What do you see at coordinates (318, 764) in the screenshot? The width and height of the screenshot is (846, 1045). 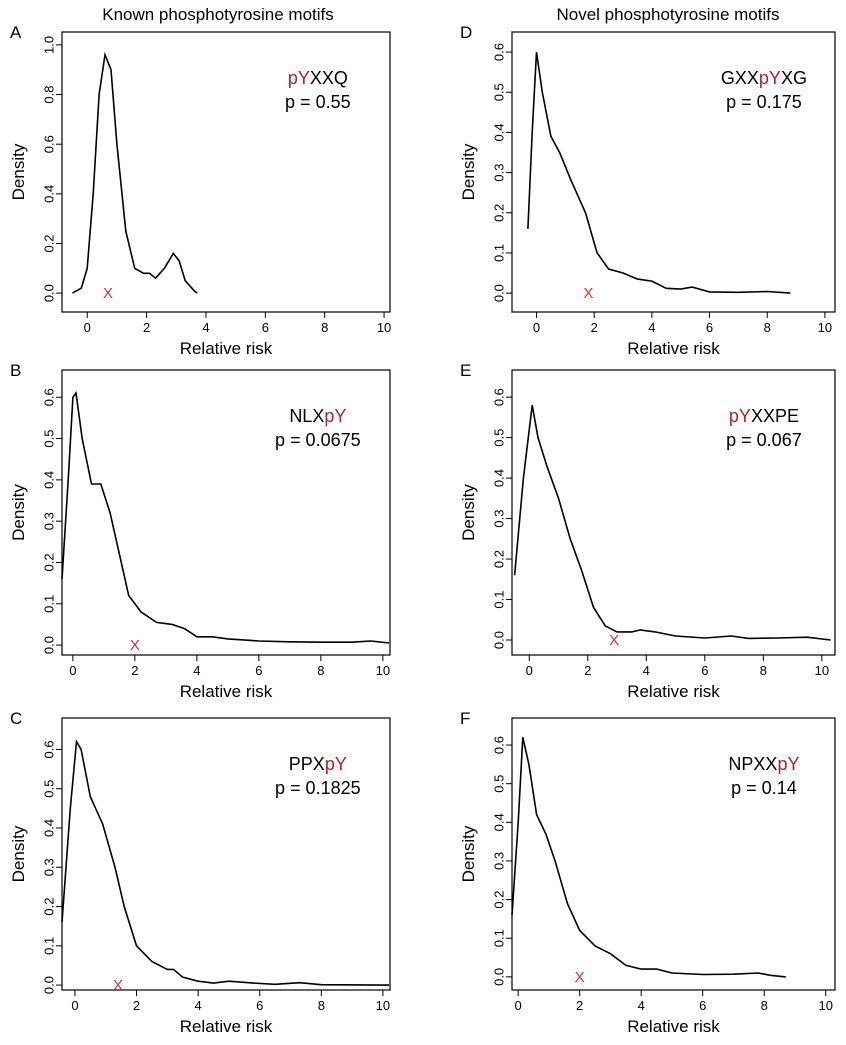 I see `motif-label: PPXpY` at bounding box center [318, 764].